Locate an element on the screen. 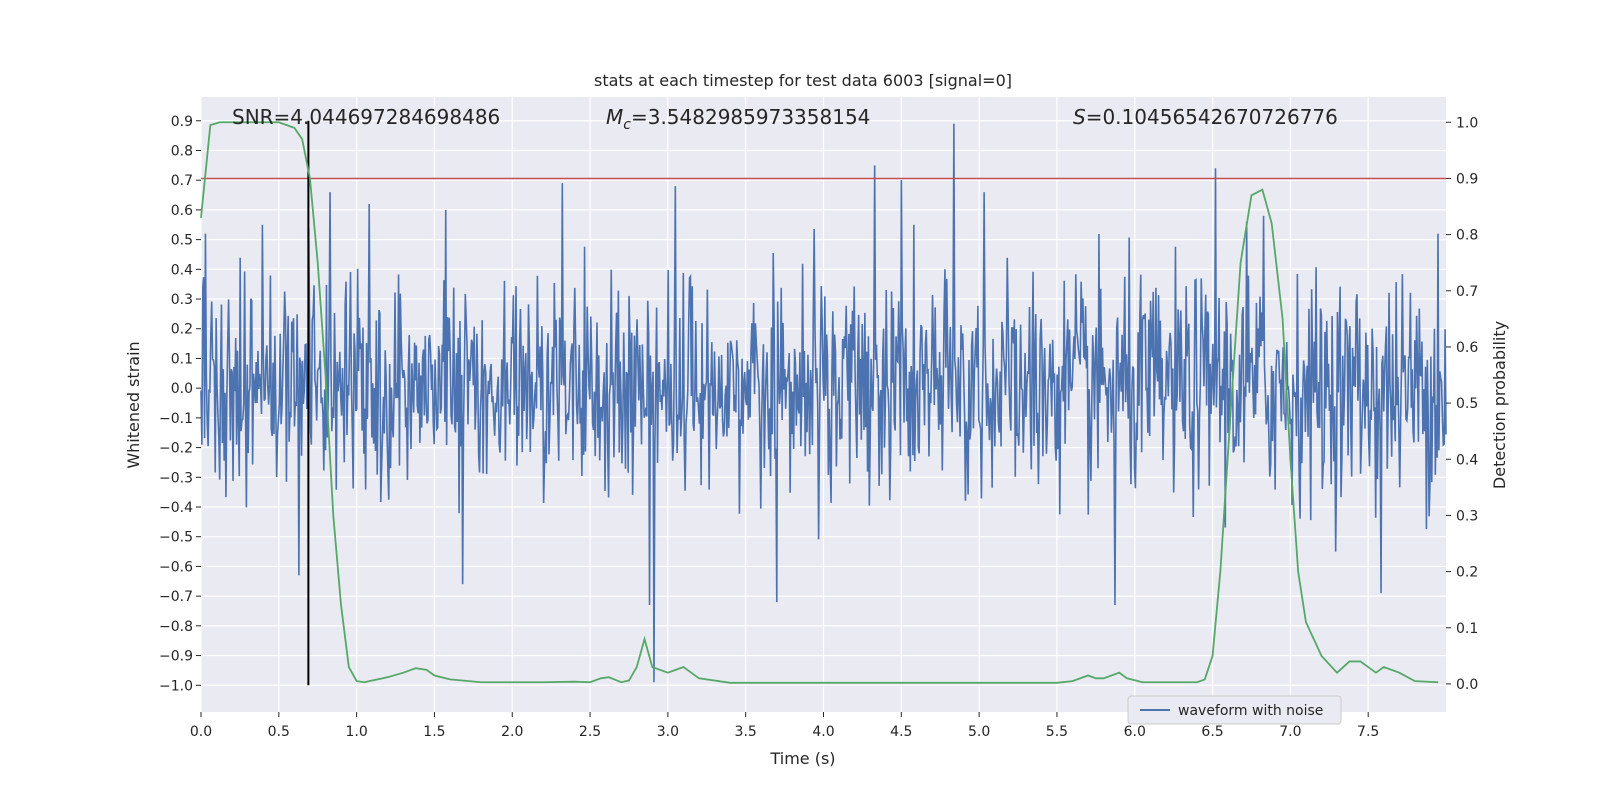  legend: waveform with noise is located at coordinates (1234, 710).